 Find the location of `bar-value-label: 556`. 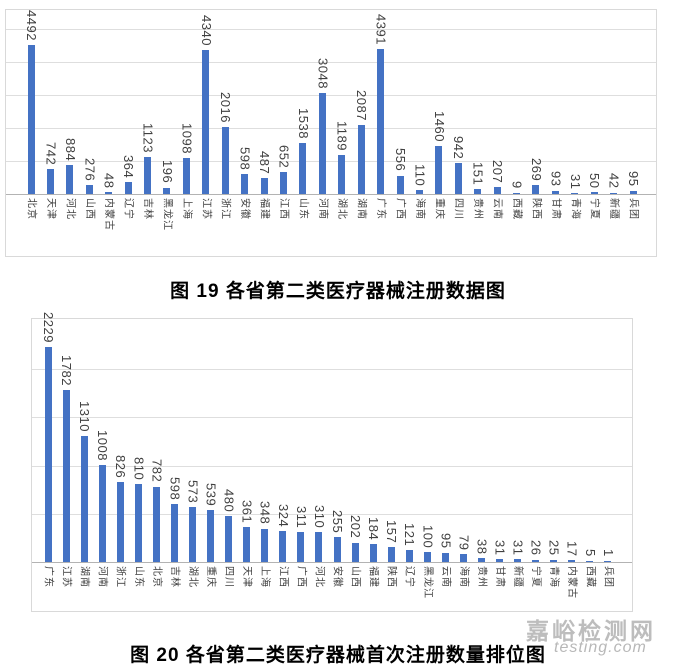

bar-value-label: 556 is located at coordinates (400, 160).